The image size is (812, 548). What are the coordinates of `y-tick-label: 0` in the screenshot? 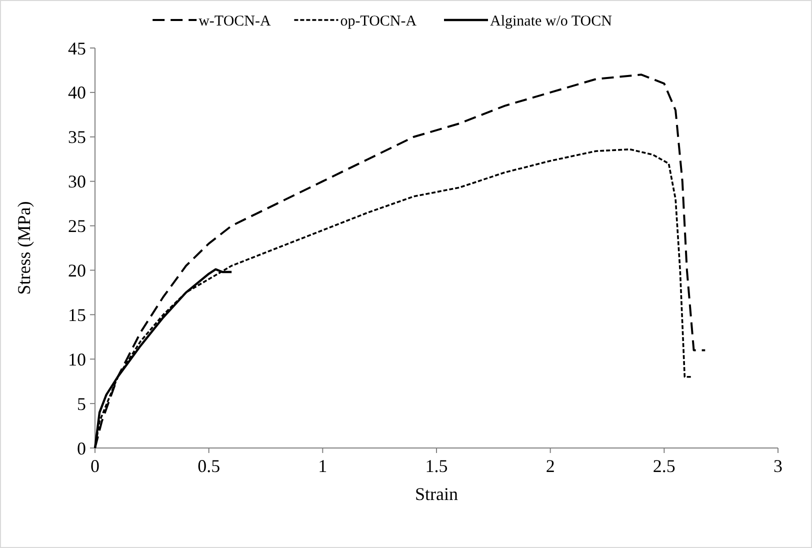 It's located at (81, 448).